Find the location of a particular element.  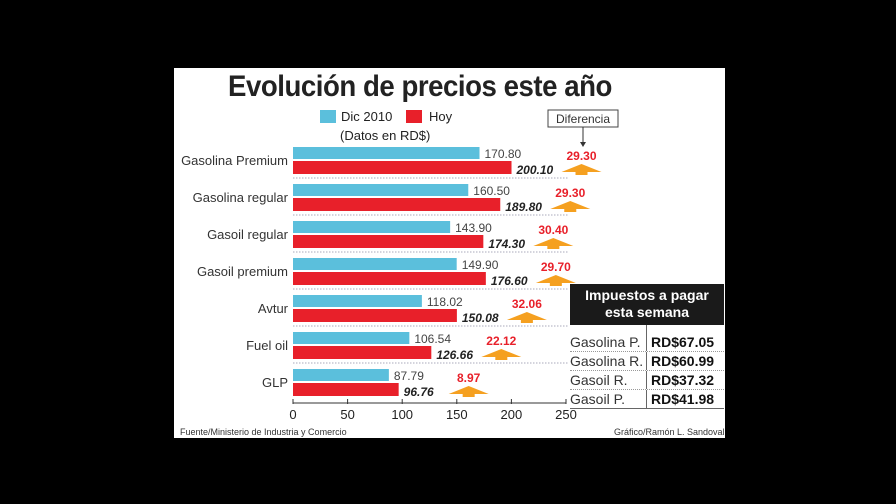

category-label: Avtur is located at coordinates (273, 308).